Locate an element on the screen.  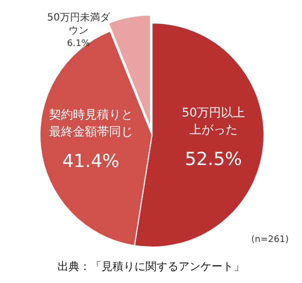
data-label: 6.1% is located at coordinates (78, 44).